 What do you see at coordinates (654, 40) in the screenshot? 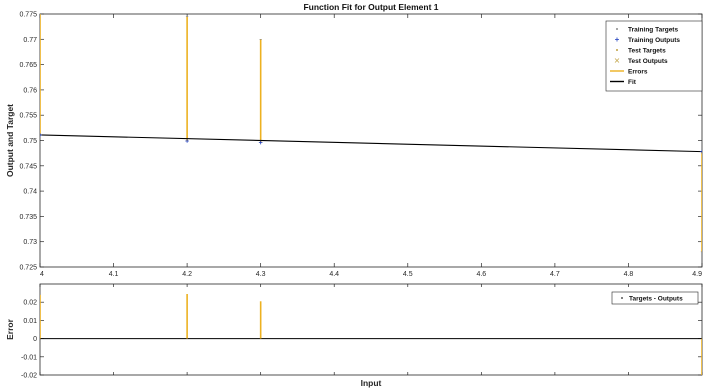
I see `legend-label: Training Outputs` at bounding box center [654, 40].